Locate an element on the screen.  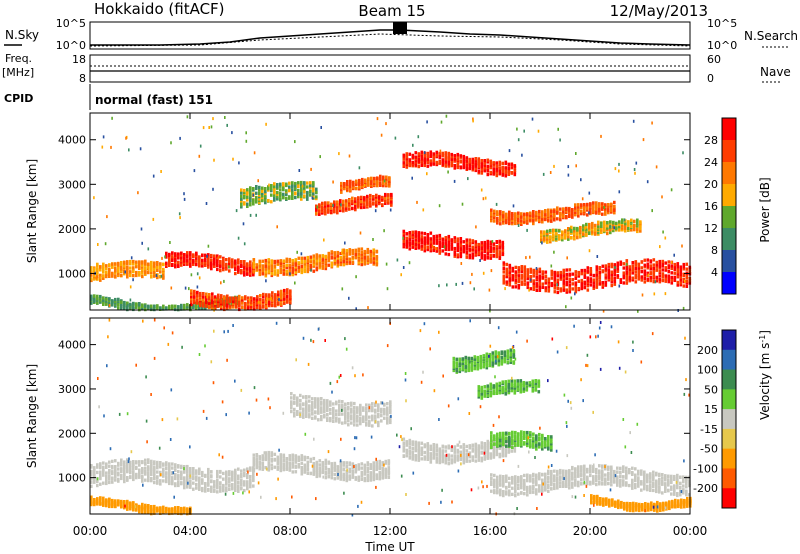
power-yaxis-label: Slant Range [km] is located at coordinates (32, 211).